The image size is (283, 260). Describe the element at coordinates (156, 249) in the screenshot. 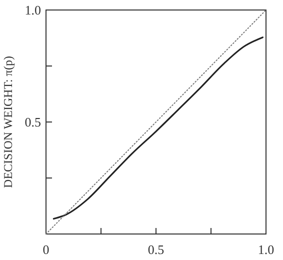

I see `x-tick-label: 0.5` at that location.